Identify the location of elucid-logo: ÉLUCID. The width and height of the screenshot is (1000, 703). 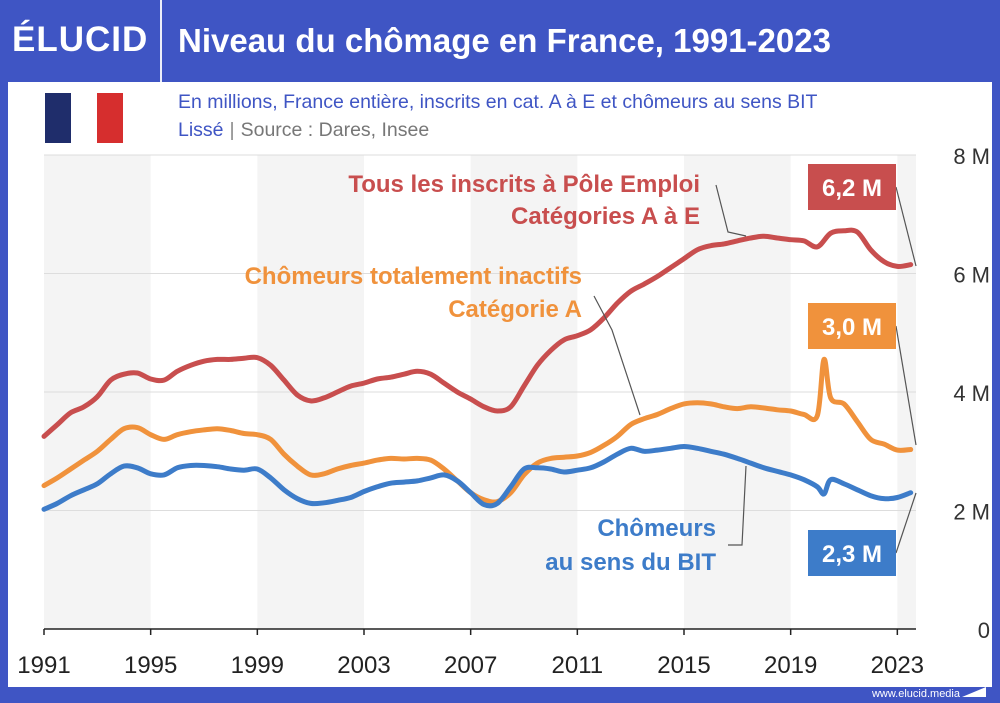
(80, 39).